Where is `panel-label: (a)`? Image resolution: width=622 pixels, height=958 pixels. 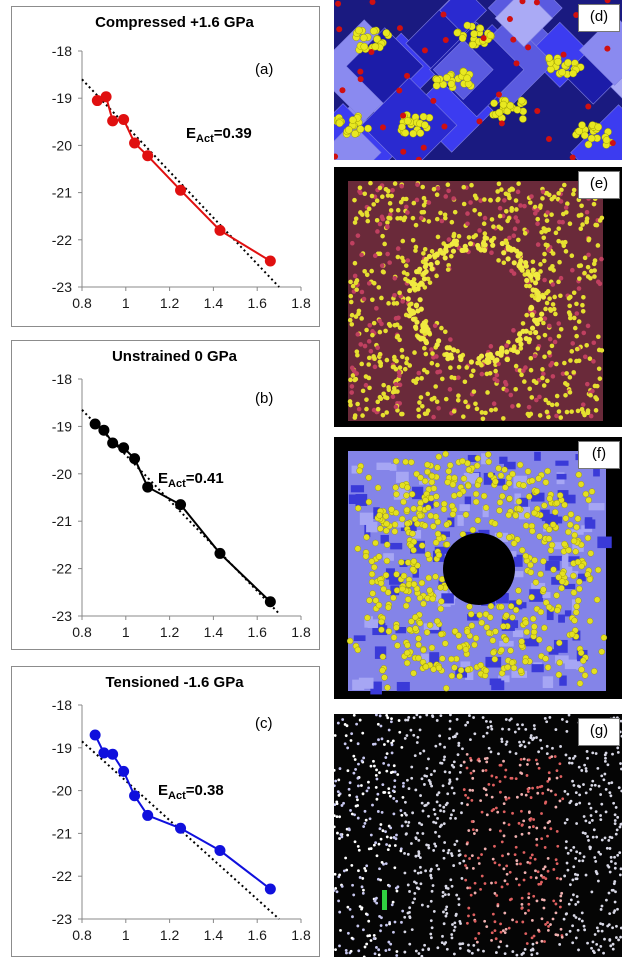
panel-label: (a) is located at coordinates (264, 69).